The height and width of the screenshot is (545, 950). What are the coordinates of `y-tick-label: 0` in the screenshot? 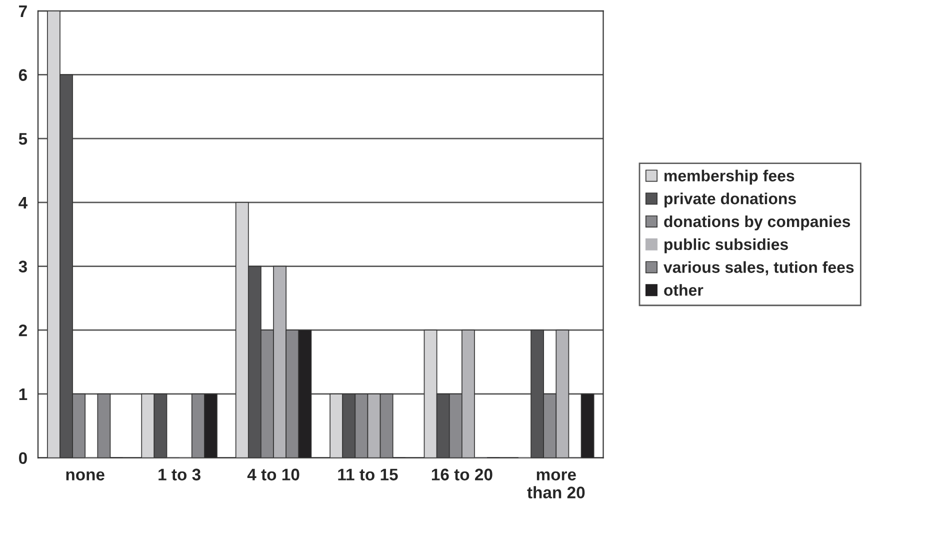 It's located at (22, 458).